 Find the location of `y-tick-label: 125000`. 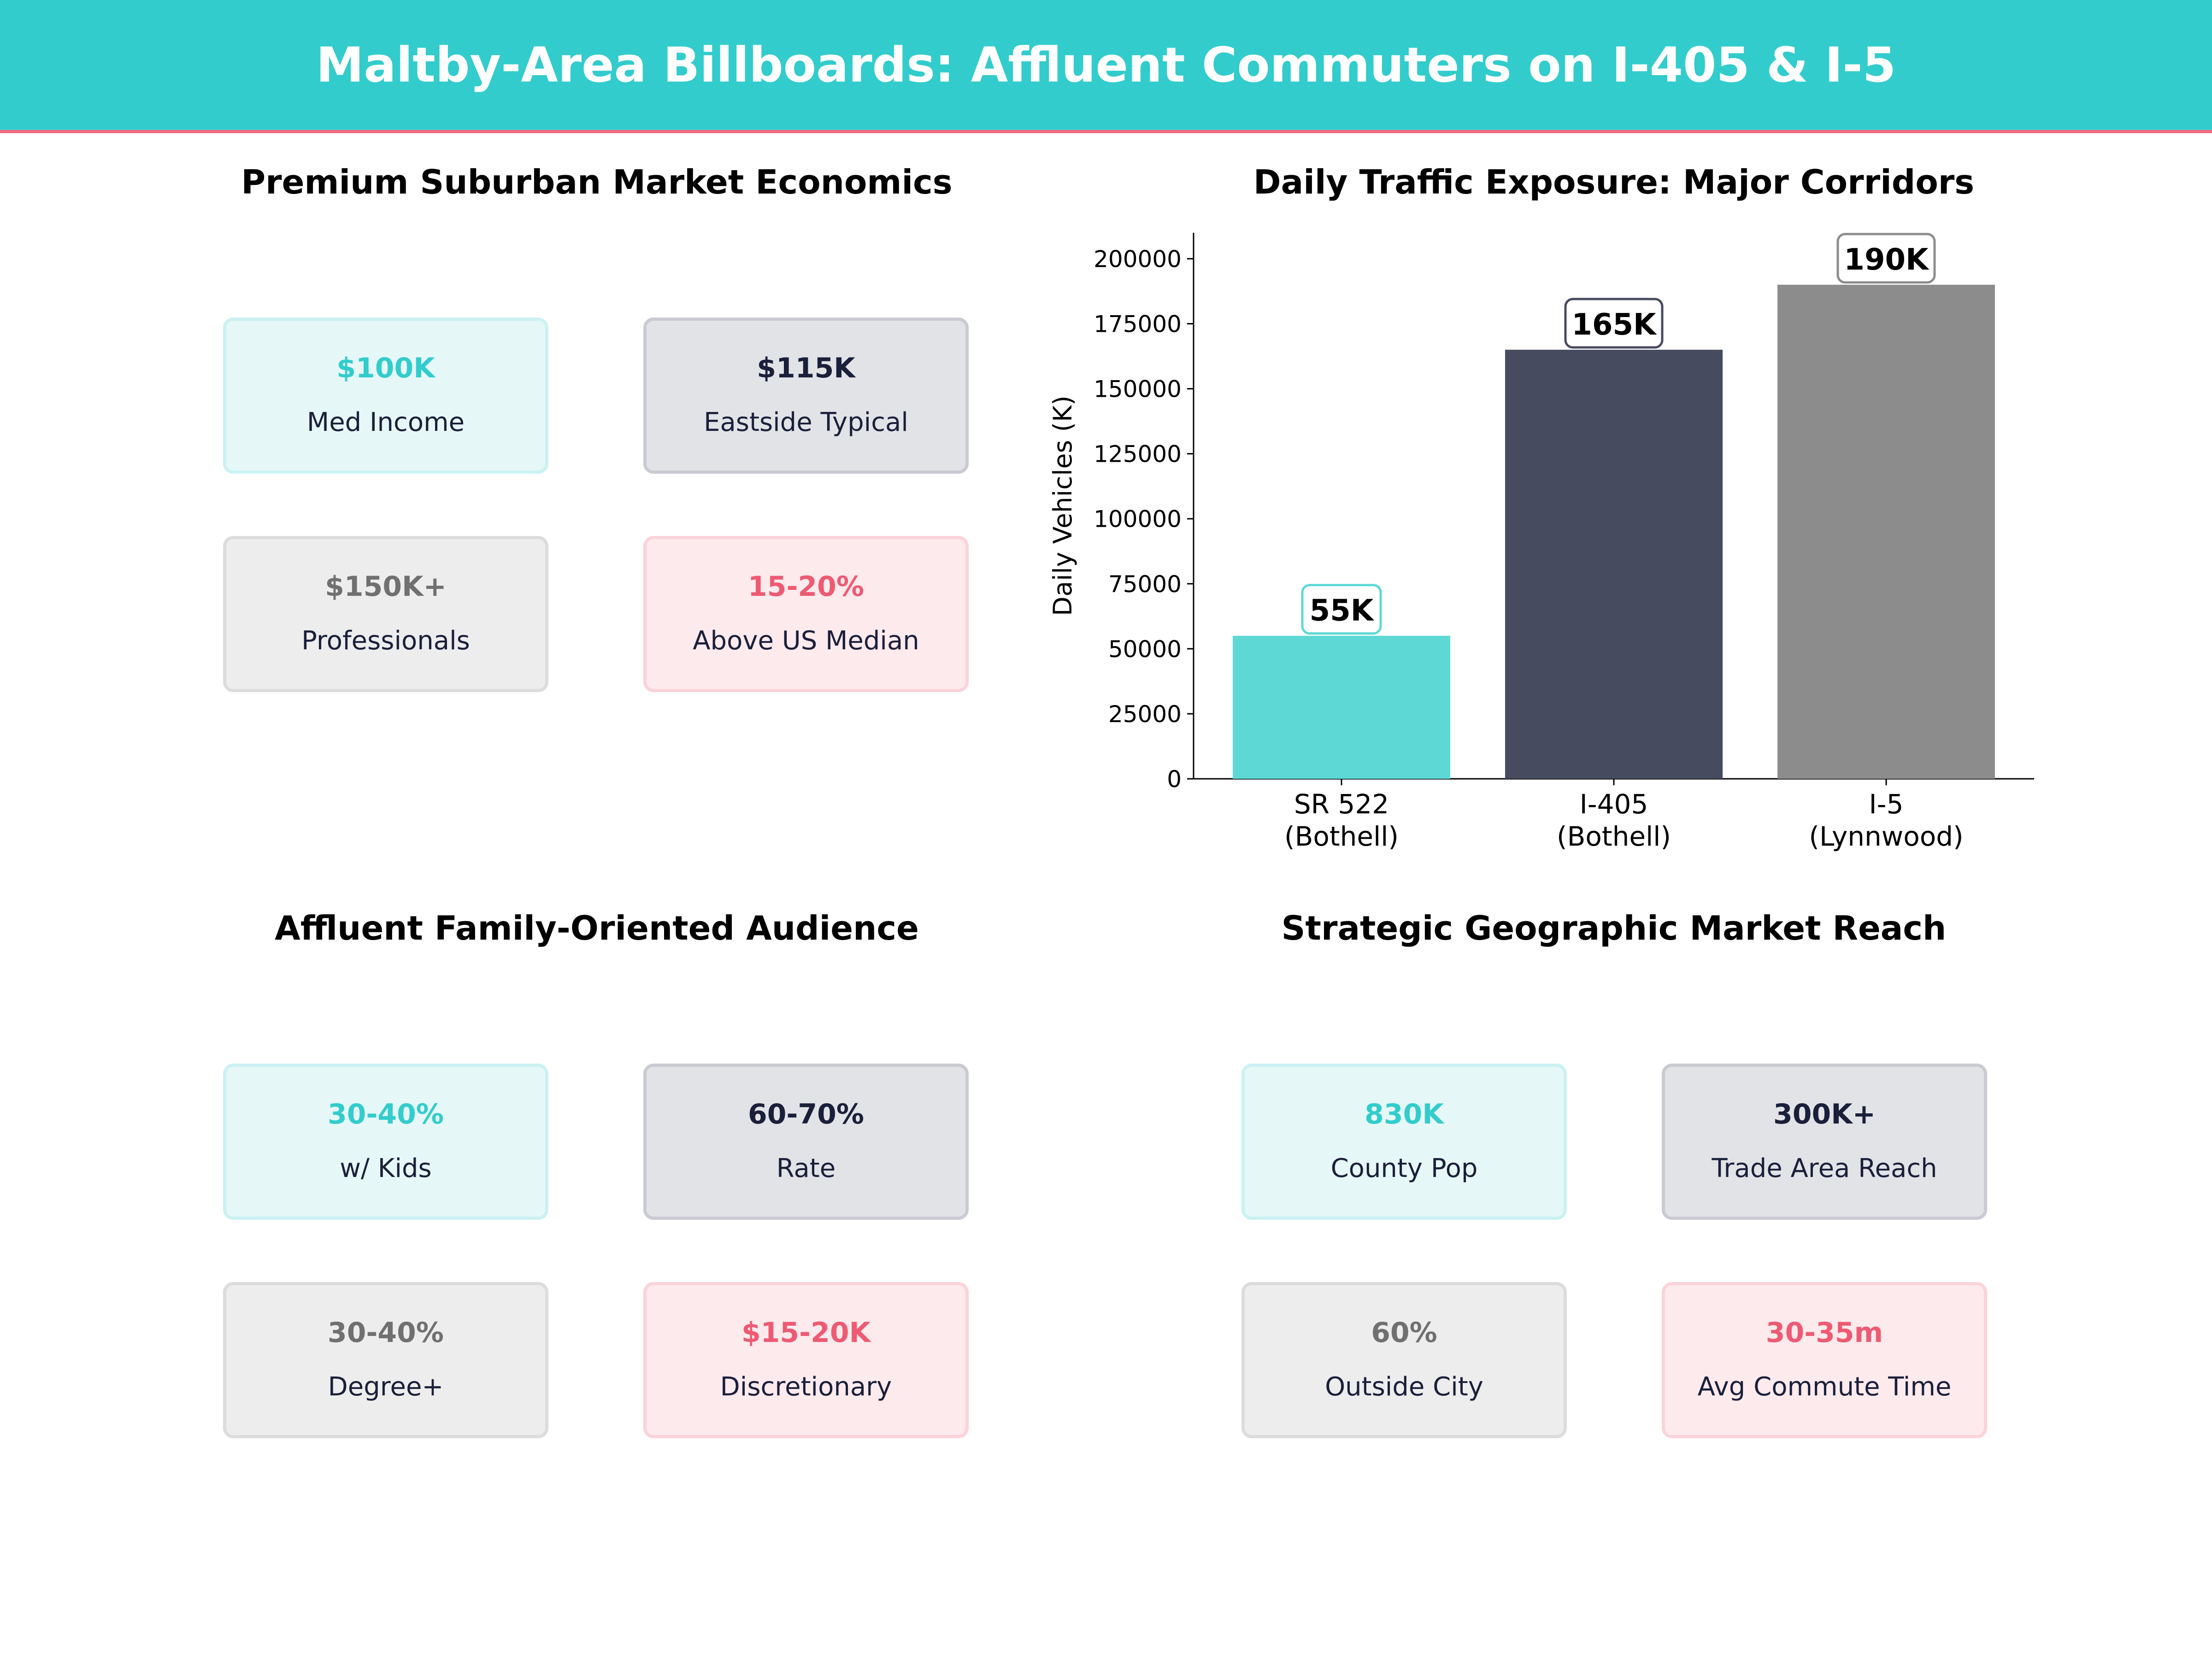

y-tick-label: 125000 is located at coordinates (1138, 454).